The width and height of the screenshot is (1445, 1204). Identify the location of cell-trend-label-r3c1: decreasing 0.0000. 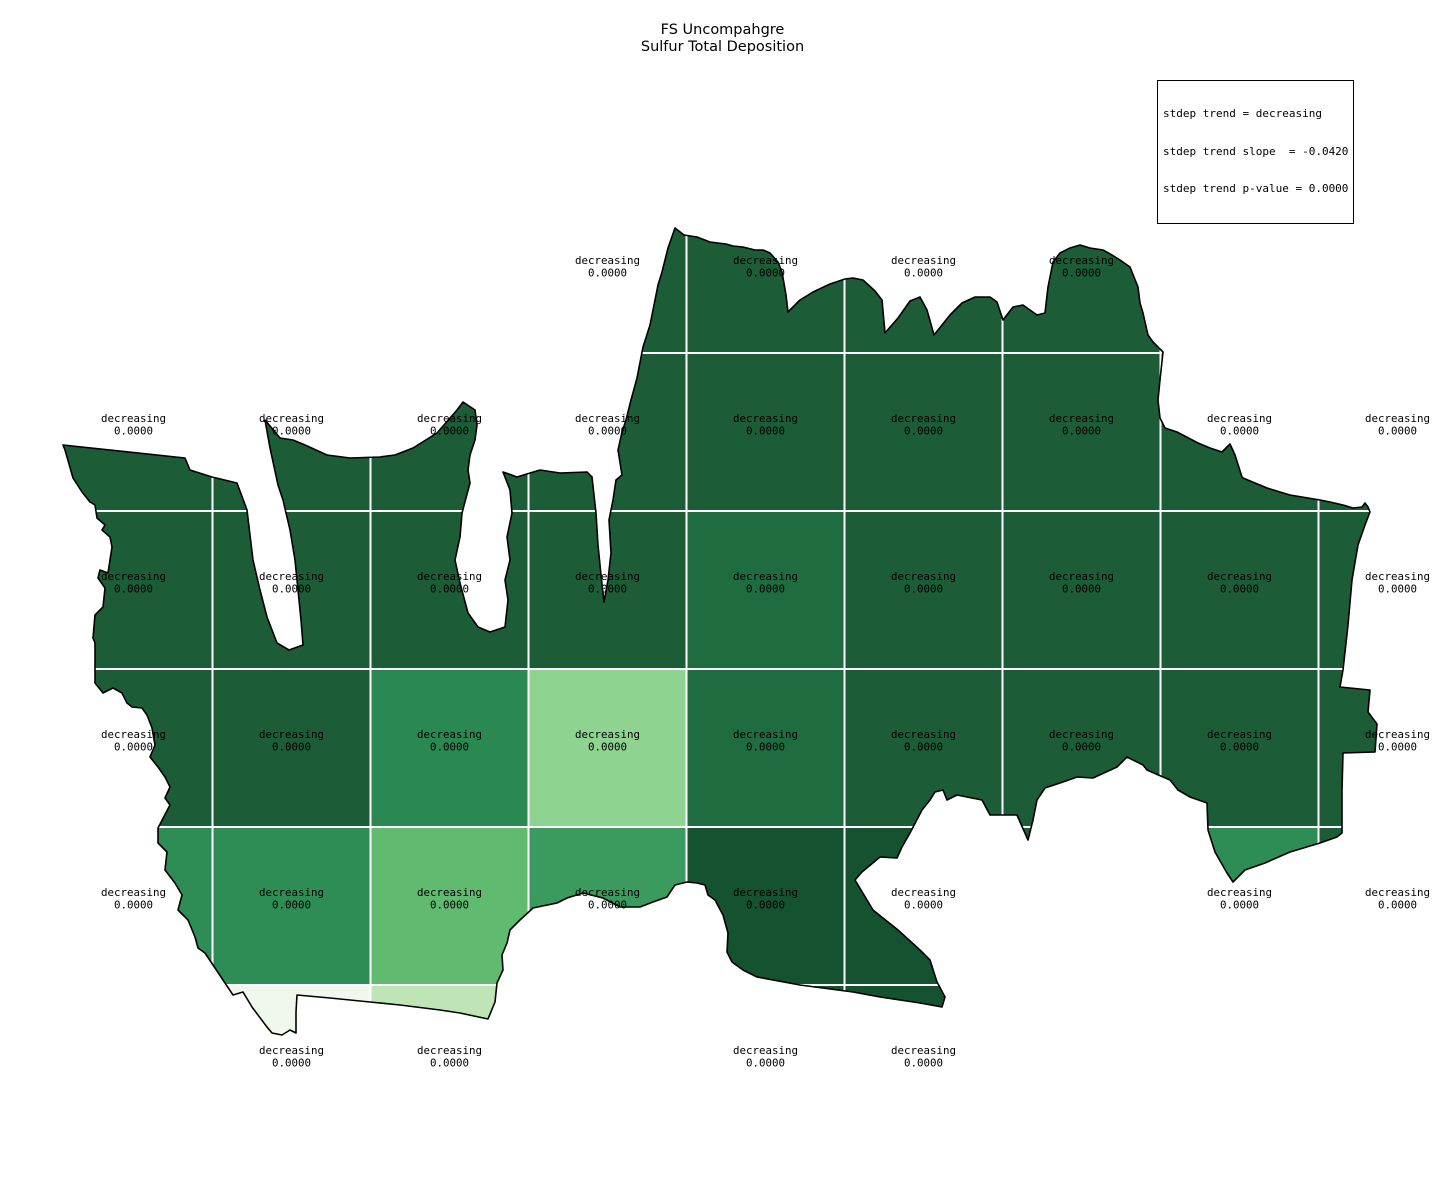
(133, 583).